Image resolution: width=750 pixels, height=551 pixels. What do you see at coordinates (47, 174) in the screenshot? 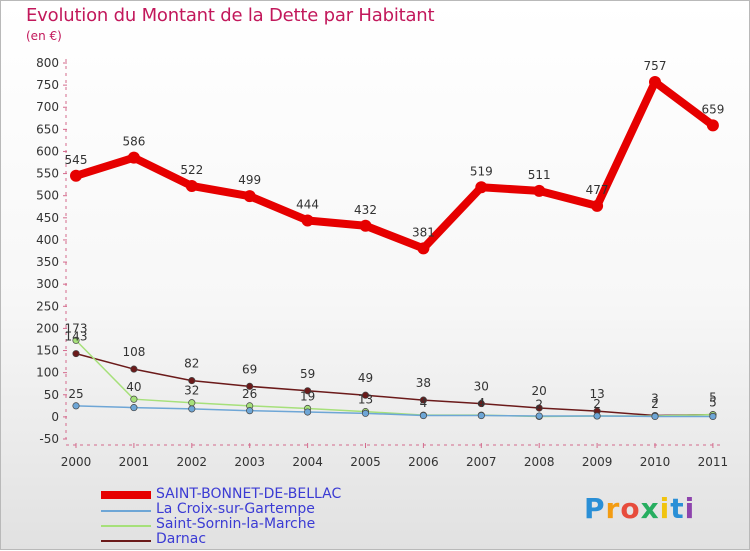
I see `y-tick-label: 550` at bounding box center [47, 174].